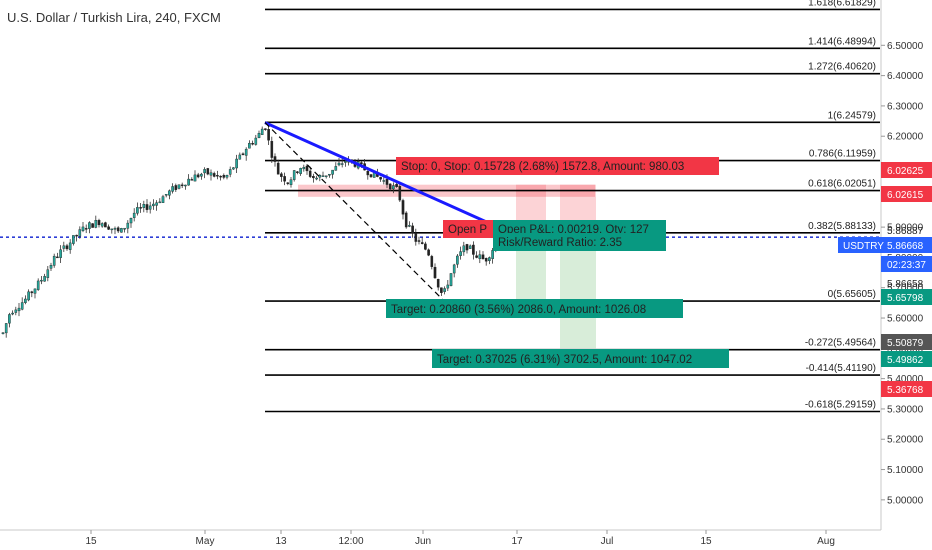 The width and height of the screenshot is (932, 550). What do you see at coordinates (906, 297) in the screenshot?
I see `price-tag: 5.65798` at bounding box center [906, 297].